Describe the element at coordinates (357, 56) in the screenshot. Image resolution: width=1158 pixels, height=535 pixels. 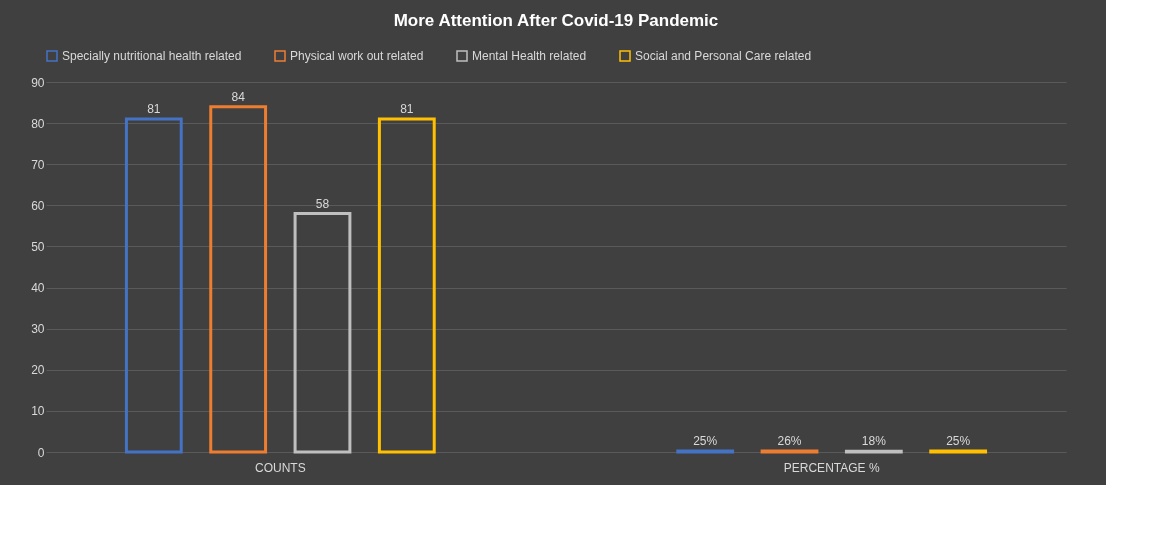
I see `legend-label: Physical work out related` at that location.